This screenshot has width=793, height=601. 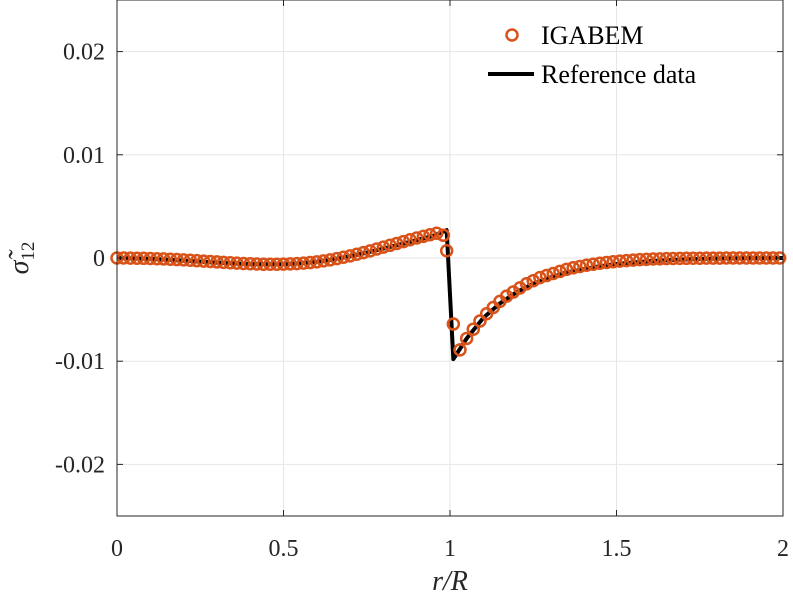 I want to click on y-tick-label: 0.02, so click(x=84, y=53).